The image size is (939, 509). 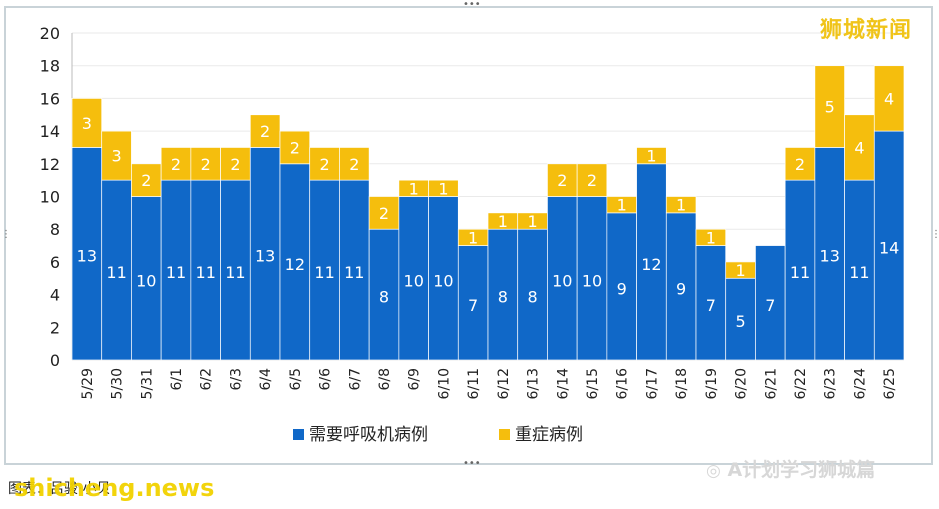 What do you see at coordinates (866, 30) in the screenshot?
I see `brand-watermark: 狮城新闻` at bounding box center [866, 30].